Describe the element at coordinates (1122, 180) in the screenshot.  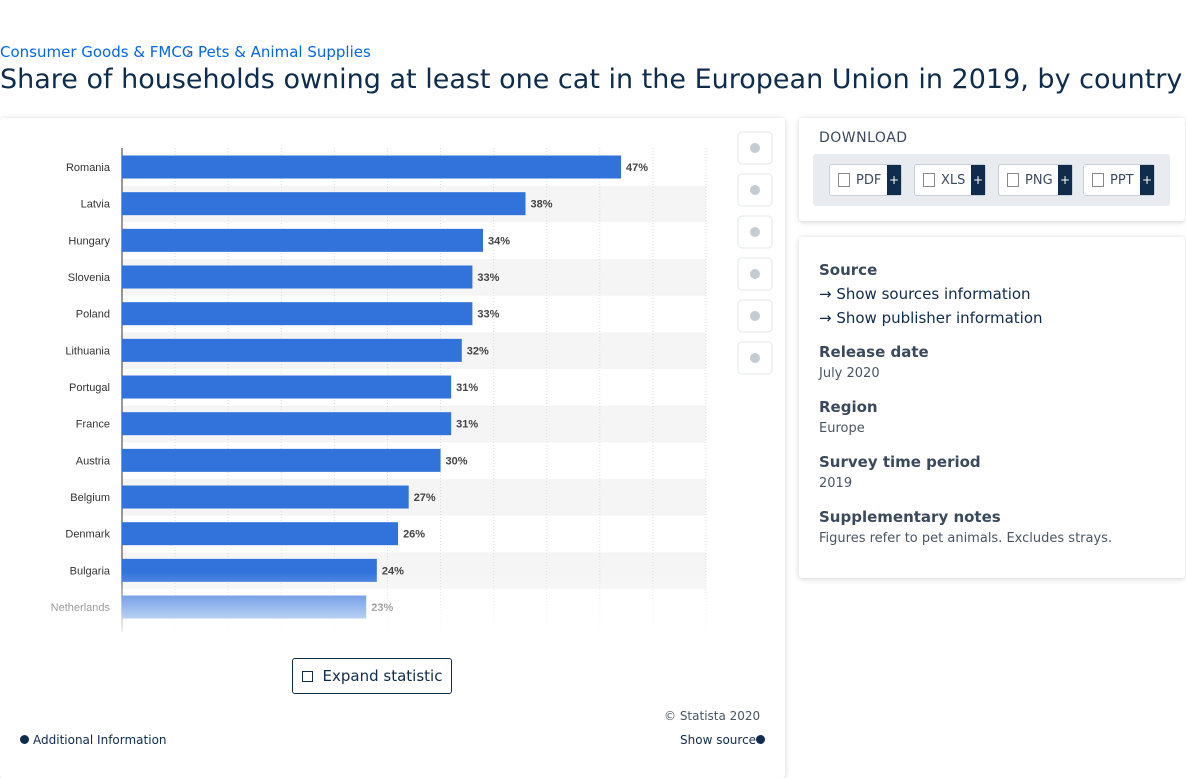
I see `format-label: PPT` at that location.